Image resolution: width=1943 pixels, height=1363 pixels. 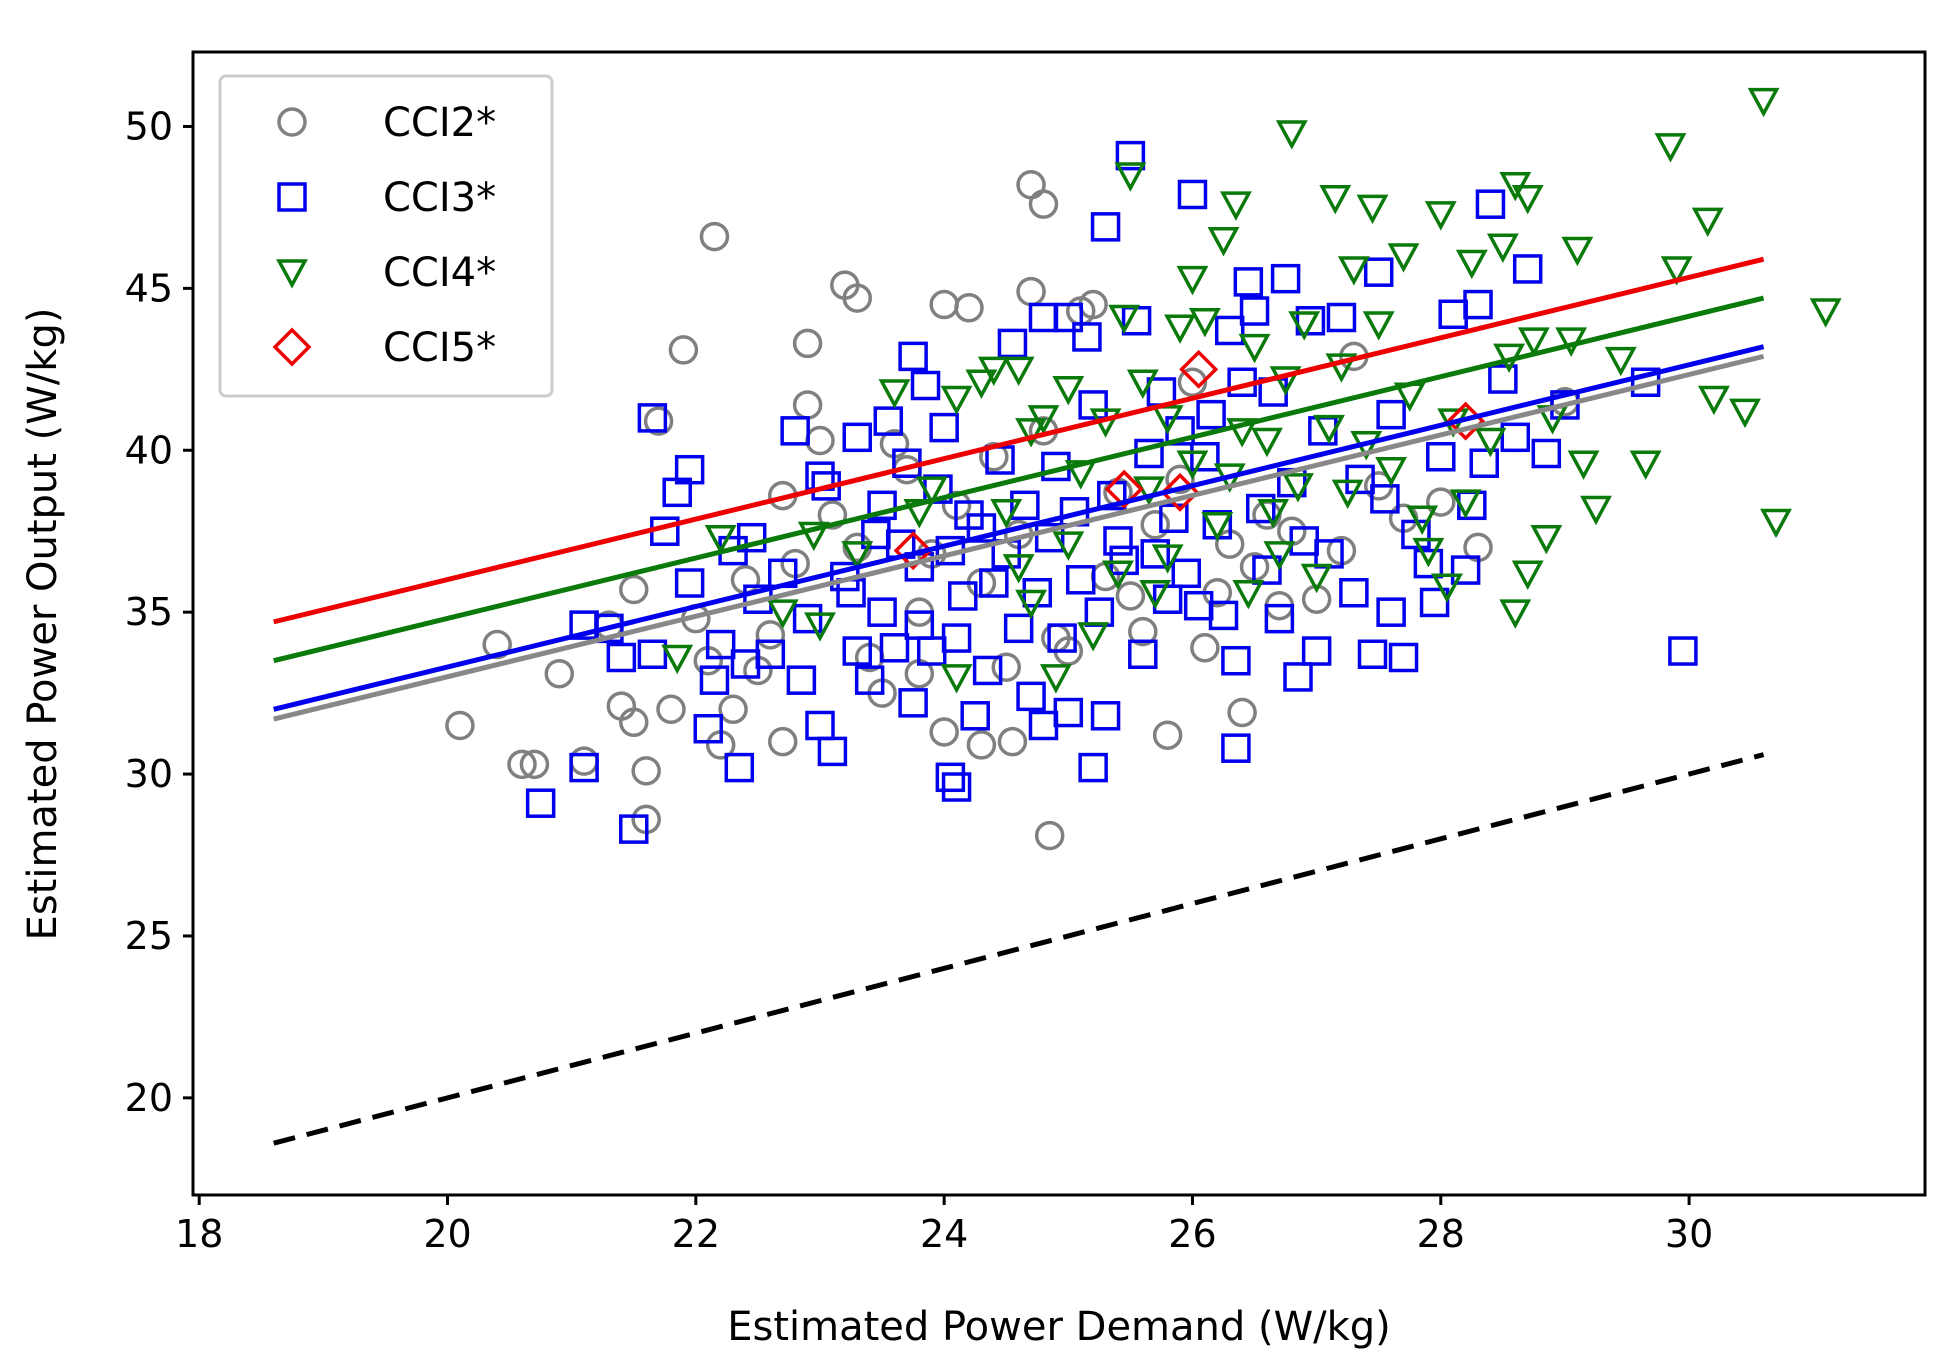 What do you see at coordinates (149, 612) in the screenshot?
I see `y-tick-label: 35` at bounding box center [149, 612].